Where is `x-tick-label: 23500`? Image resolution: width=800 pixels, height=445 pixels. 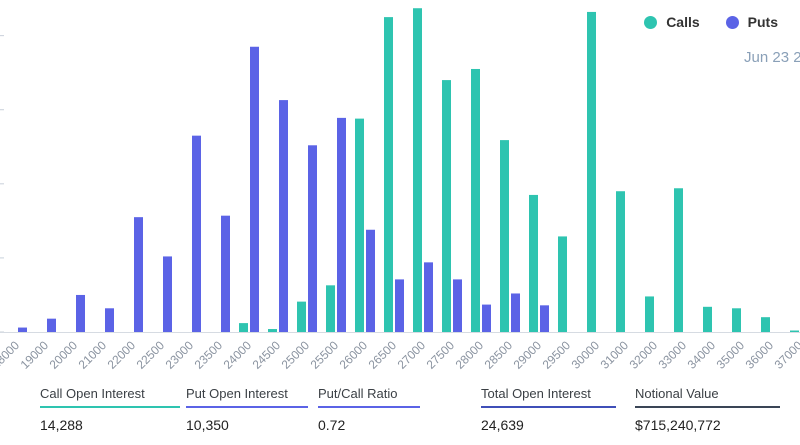
x-tick-label: 23500 is located at coordinates (209, 355).